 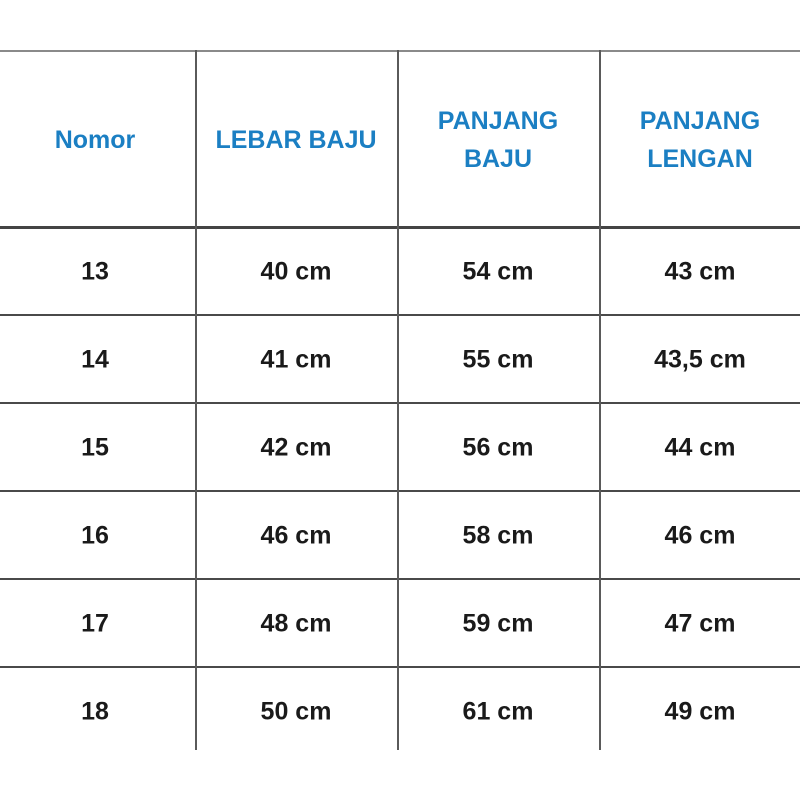 I want to click on column-header: LEBAR BAJU, so click(x=296, y=140).